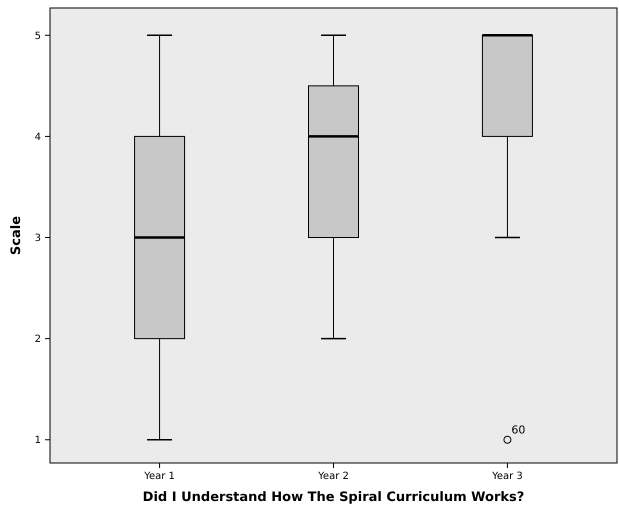 The width and height of the screenshot is (619, 507). I want to click on y-tick-label: 5, so click(37, 36).